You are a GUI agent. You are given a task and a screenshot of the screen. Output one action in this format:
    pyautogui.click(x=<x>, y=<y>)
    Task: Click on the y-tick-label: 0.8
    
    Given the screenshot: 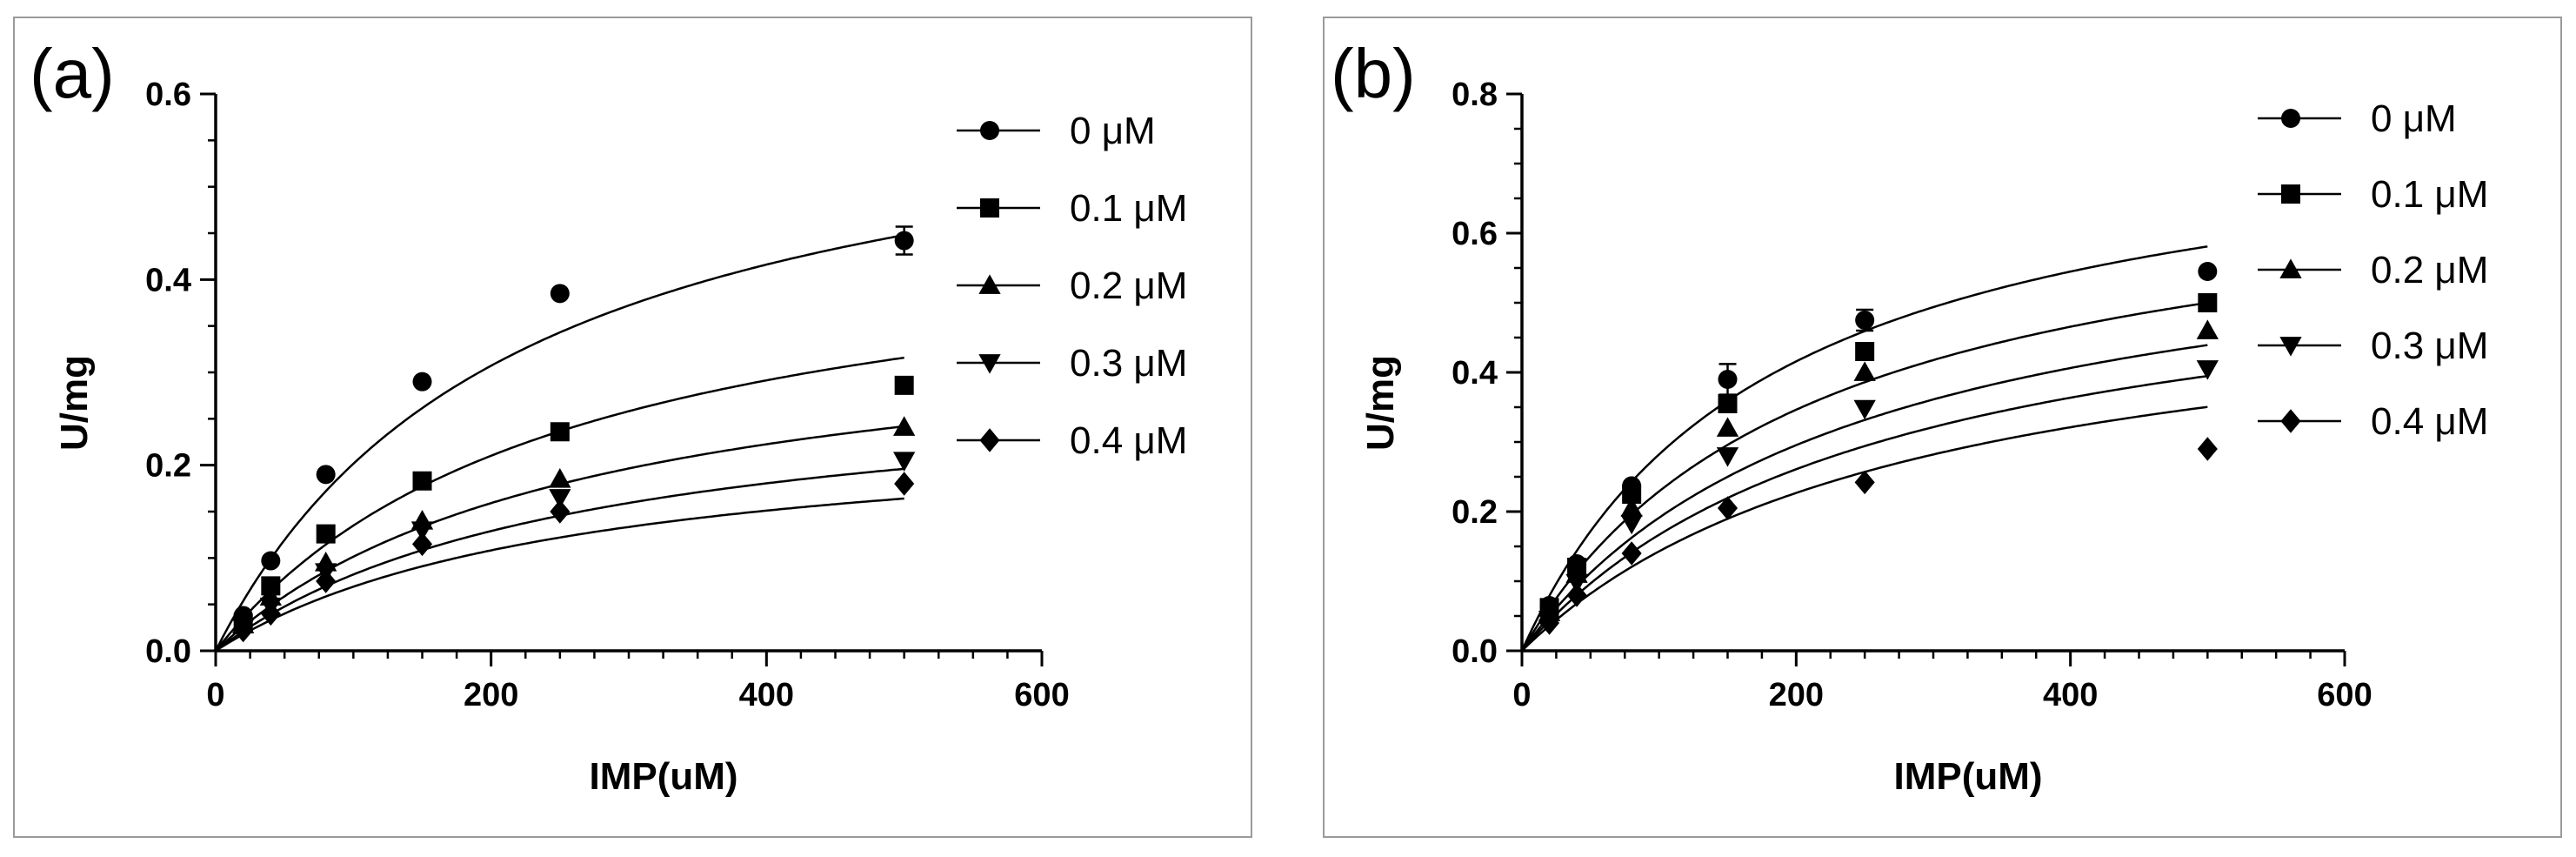 What is the action you would take?
    pyautogui.click(x=1475, y=95)
    